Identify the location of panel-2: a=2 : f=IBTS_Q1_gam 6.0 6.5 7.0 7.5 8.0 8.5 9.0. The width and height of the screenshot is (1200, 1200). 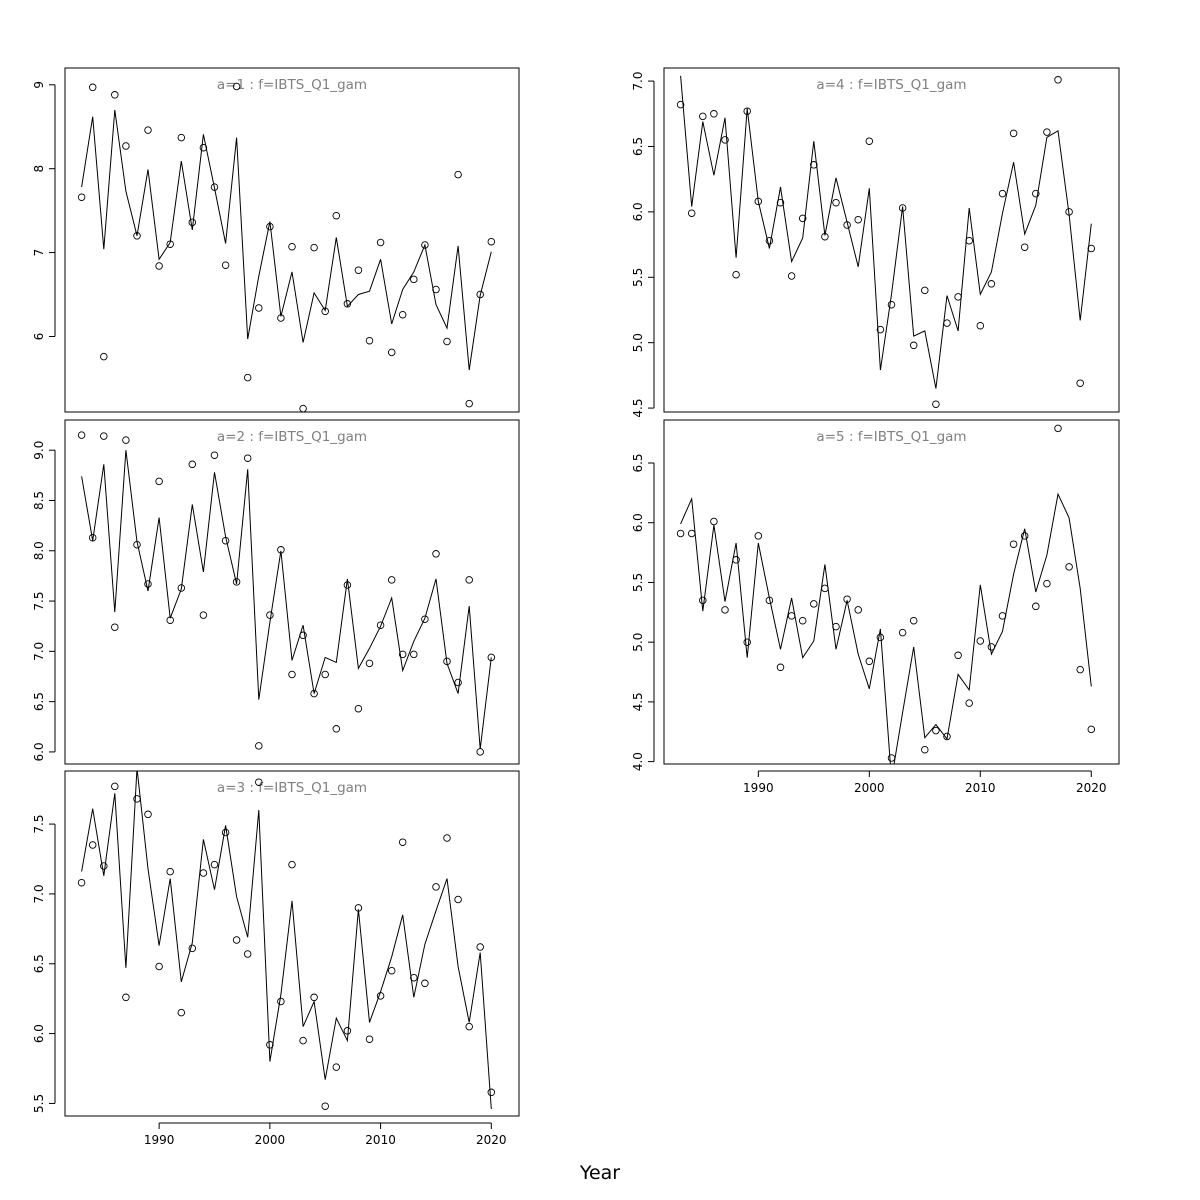
(276, 592).